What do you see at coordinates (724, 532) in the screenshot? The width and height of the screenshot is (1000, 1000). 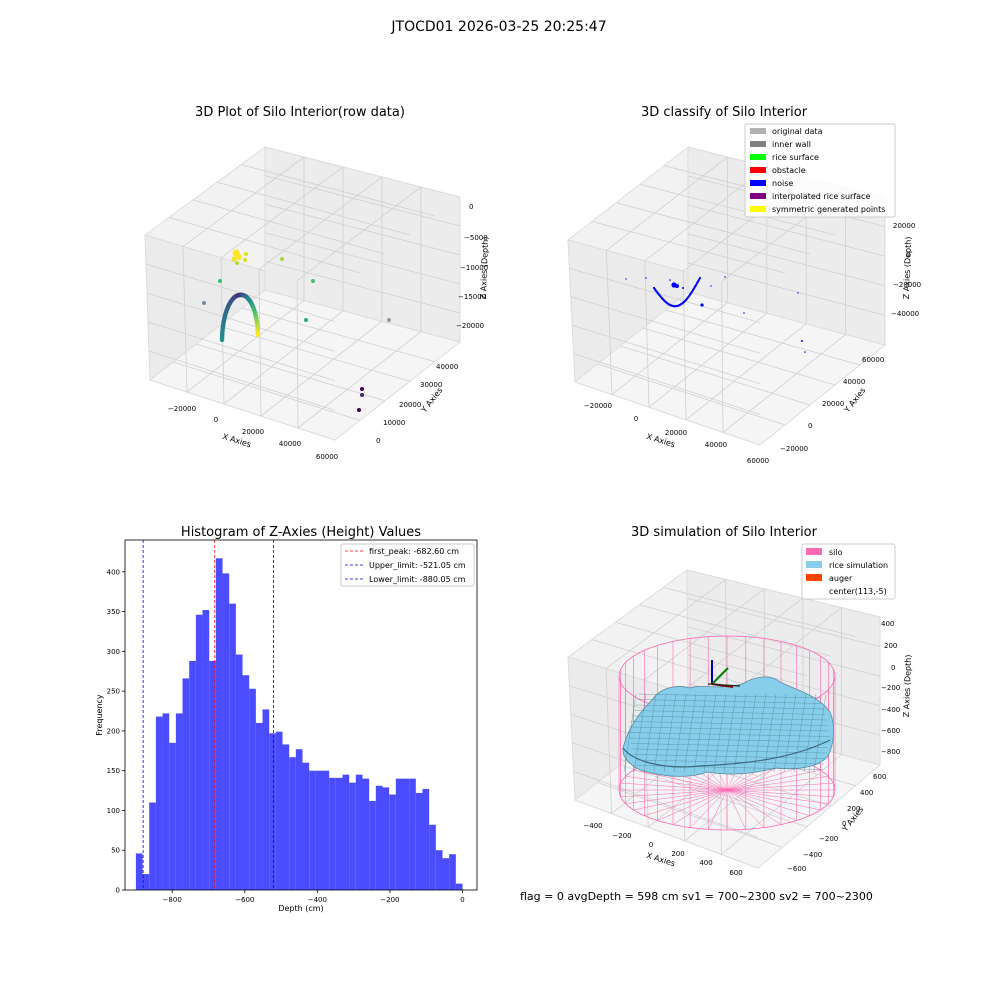 I see `panel4-title: 3D simulation of Silo Interior` at bounding box center [724, 532].